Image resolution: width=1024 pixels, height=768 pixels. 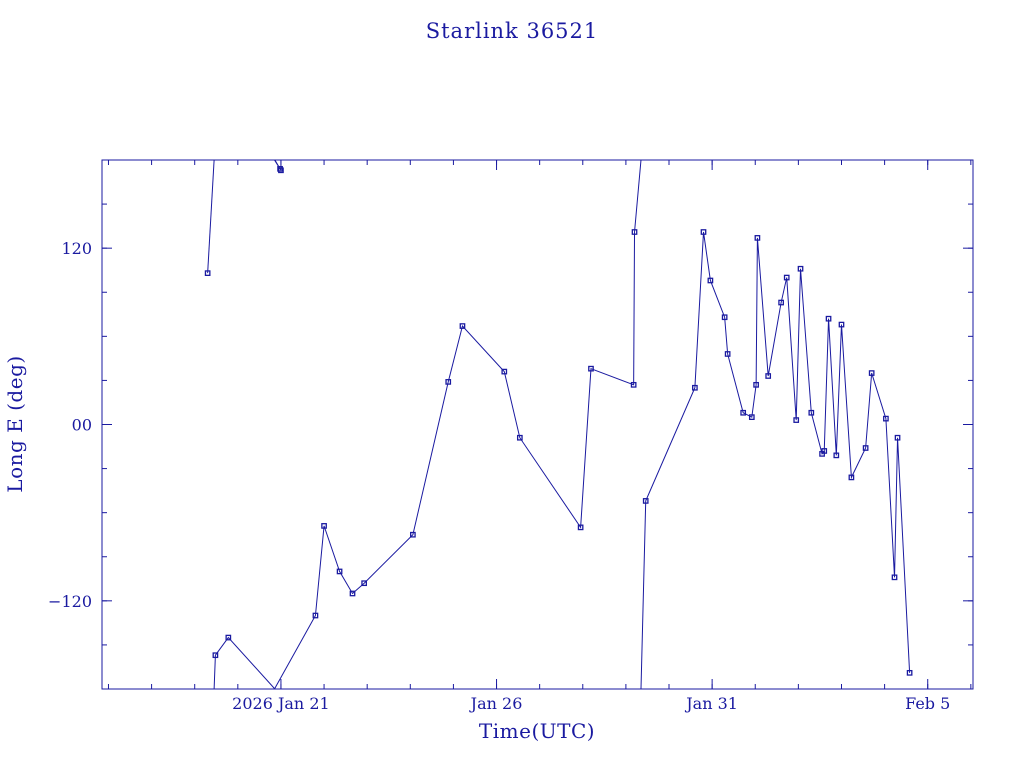 What do you see at coordinates (76, 248) in the screenshot?
I see `y-tick-label: 120` at bounding box center [76, 248].